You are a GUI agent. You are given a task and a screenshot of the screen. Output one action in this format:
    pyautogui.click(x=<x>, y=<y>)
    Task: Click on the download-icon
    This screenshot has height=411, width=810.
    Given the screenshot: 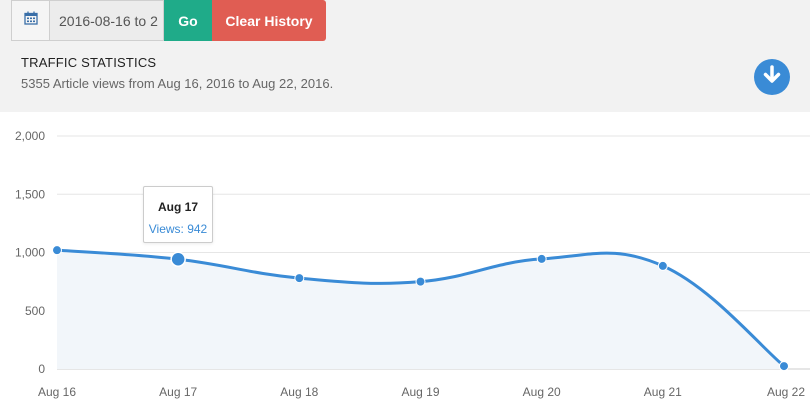 What is the action you would take?
    pyautogui.click(x=772, y=77)
    